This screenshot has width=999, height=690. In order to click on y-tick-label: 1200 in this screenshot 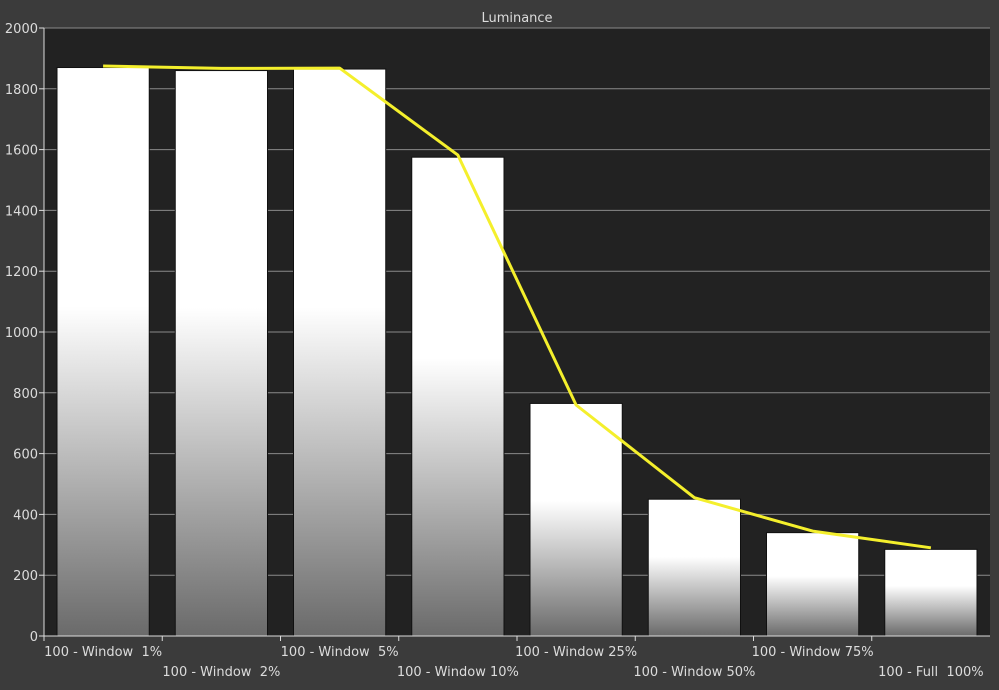, I will do `click(21, 272)`.